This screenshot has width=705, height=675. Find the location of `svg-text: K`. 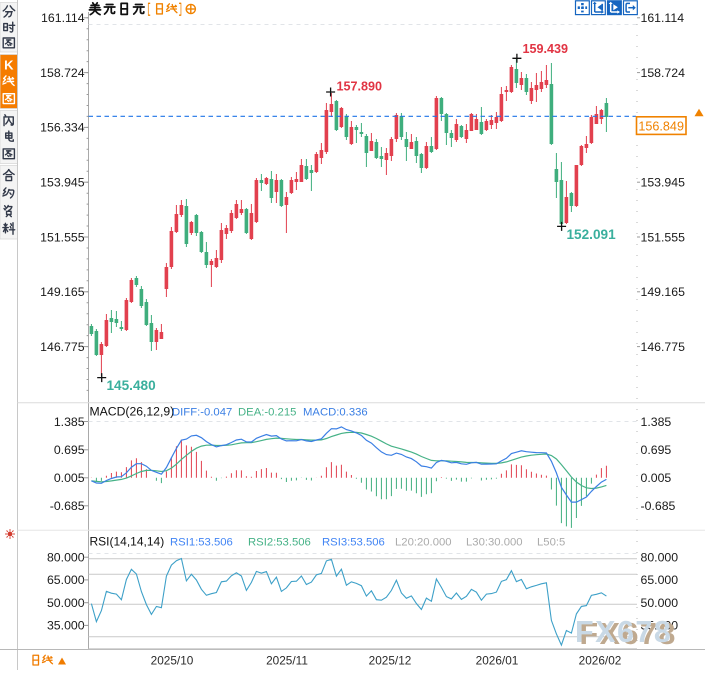

svg-text: K is located at coordinates (9, 65).